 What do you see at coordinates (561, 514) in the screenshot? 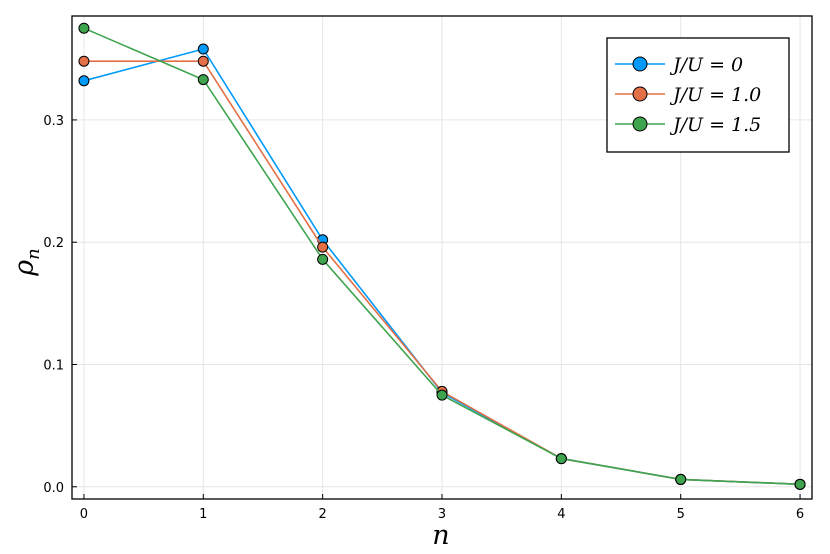
I see `x-tick-label: 4` at bounding box center [561, 514].